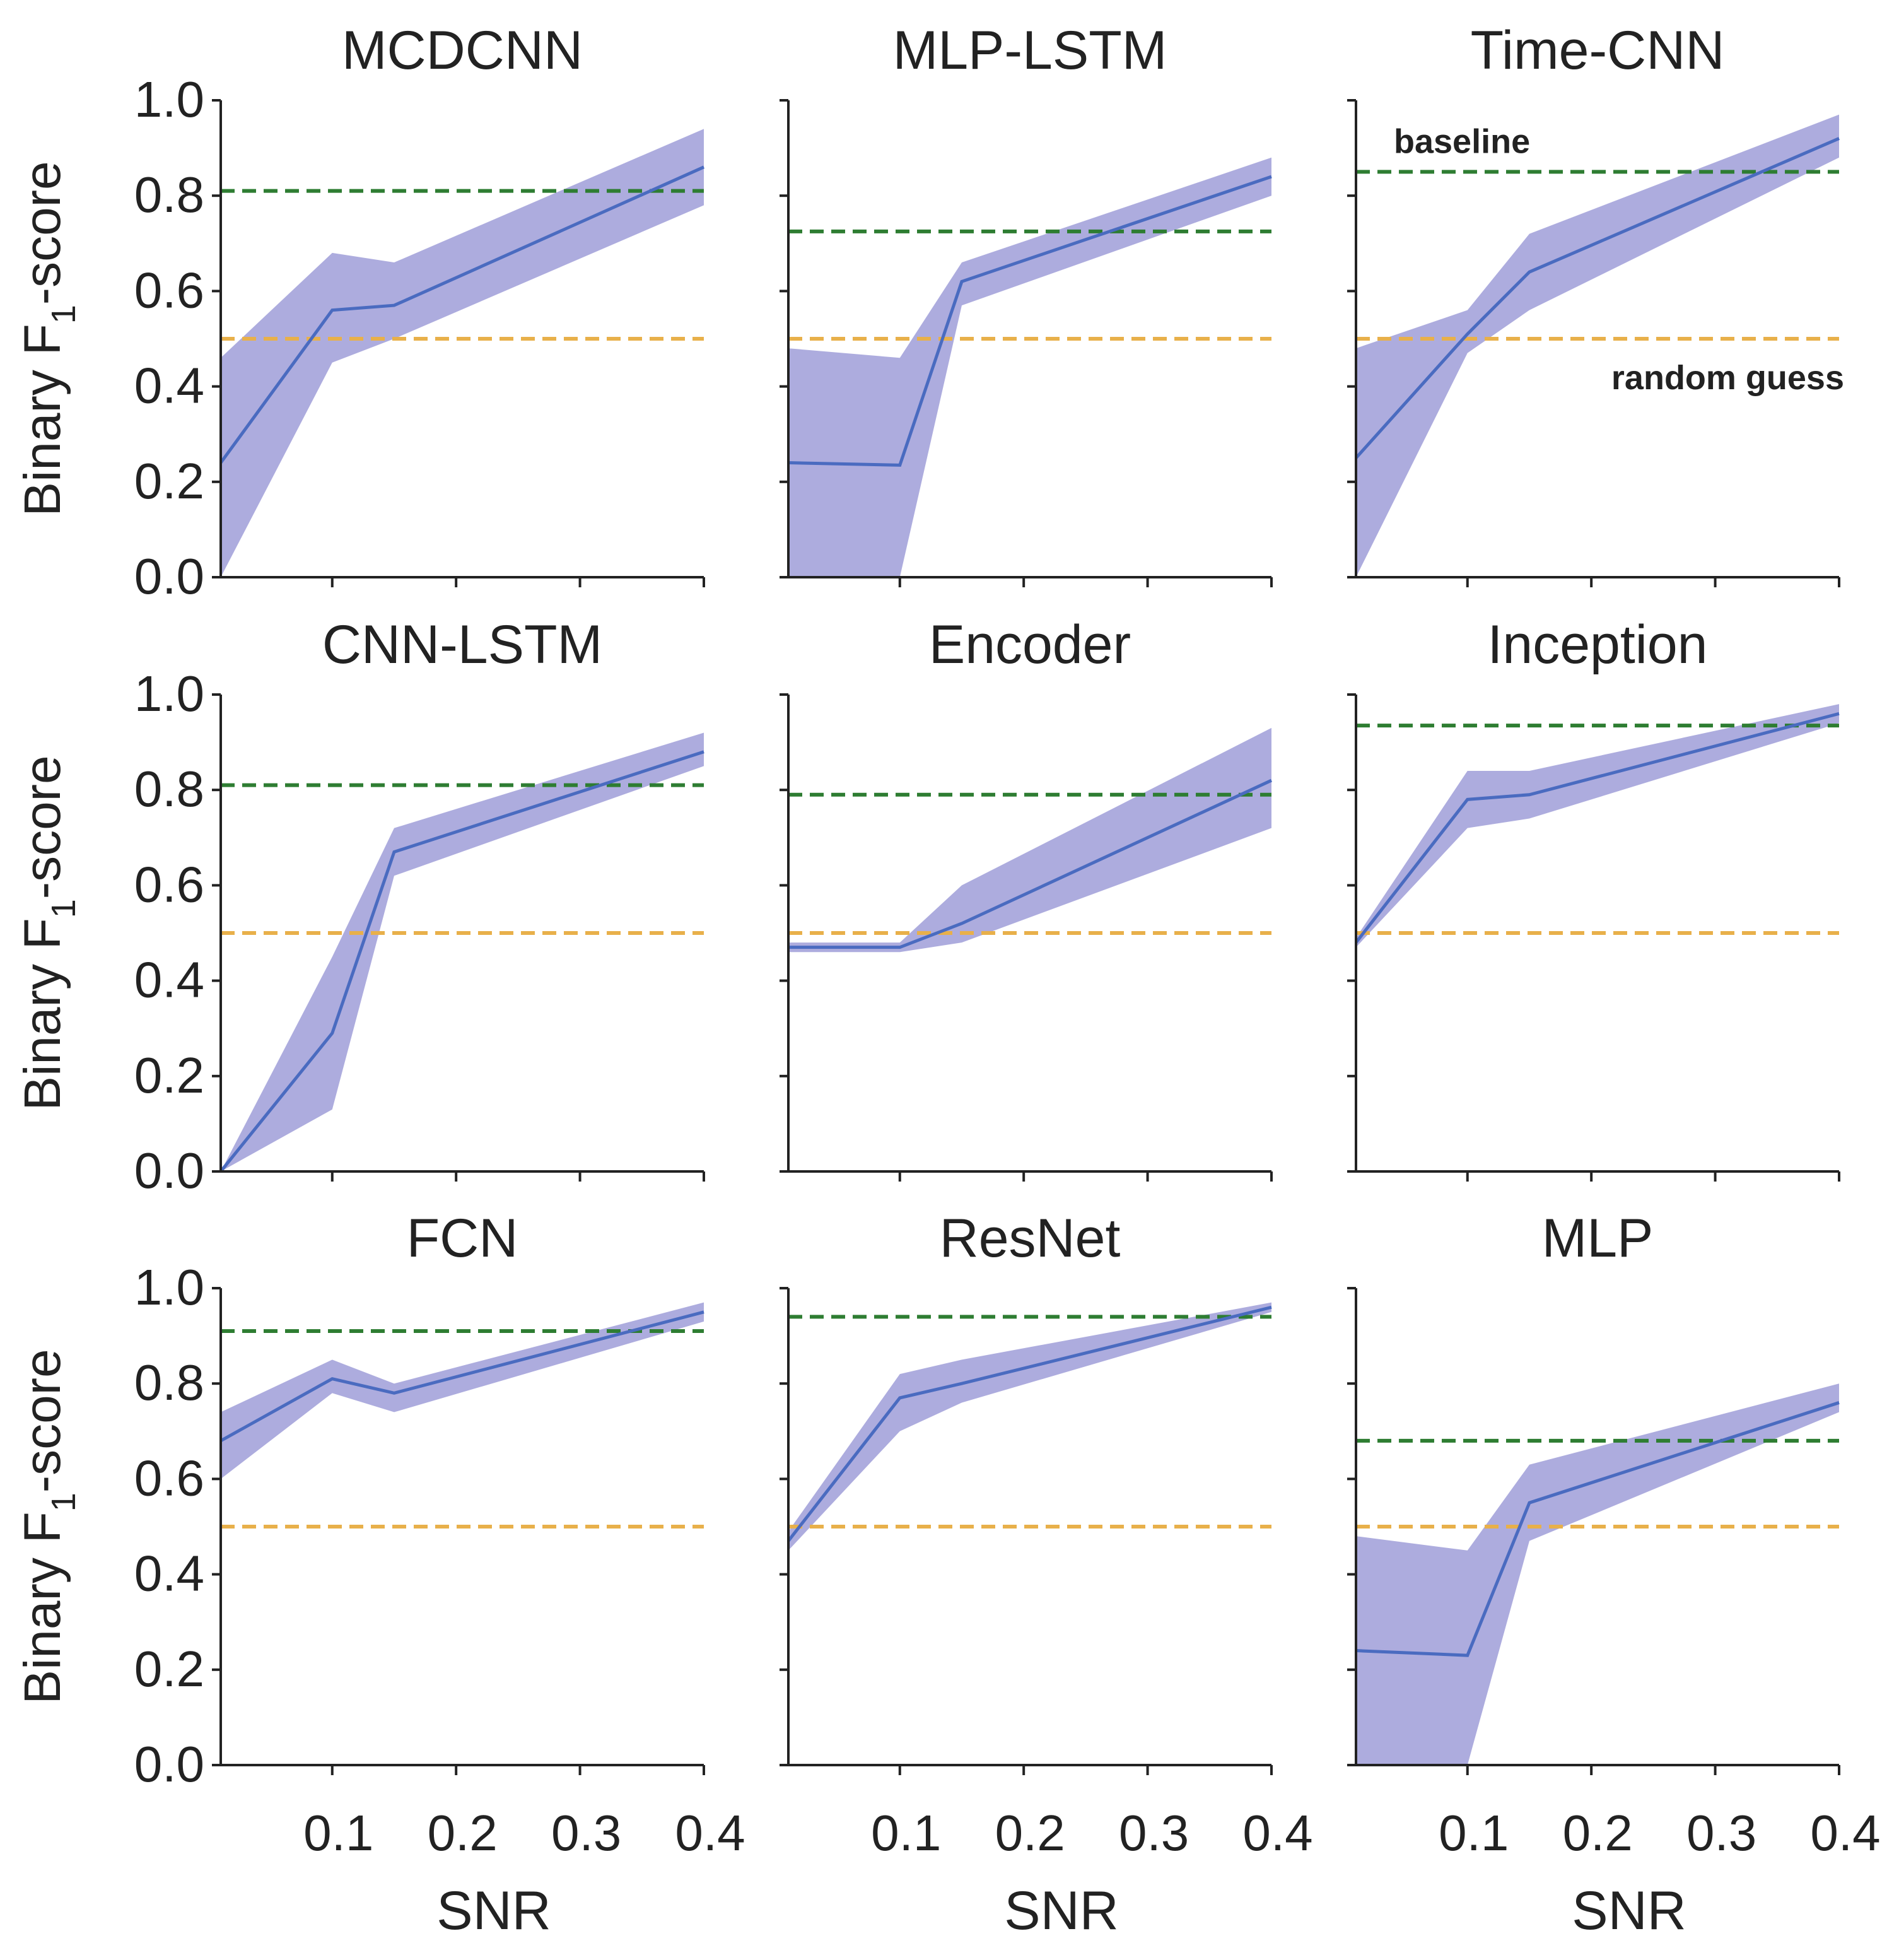  What do you see at coordinates (462, 51) in the screenshot?
I see `panel-title: MCDCNN` at bounding box center [462, 51].